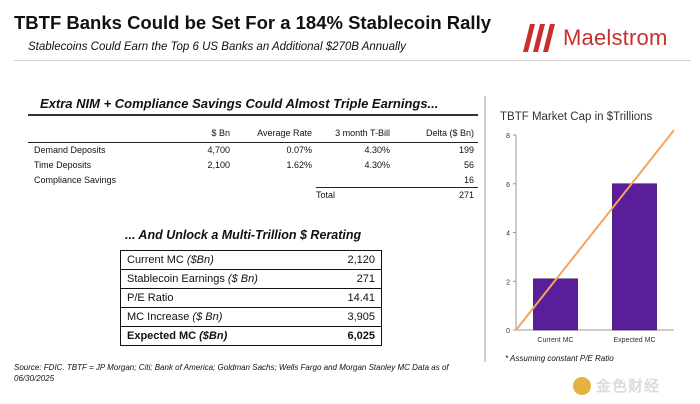 This screenshot has height=404, width=700. Describe the element at coordinates (508, 234) in the screenshot. I see `y-tick-label: 4` at that location.